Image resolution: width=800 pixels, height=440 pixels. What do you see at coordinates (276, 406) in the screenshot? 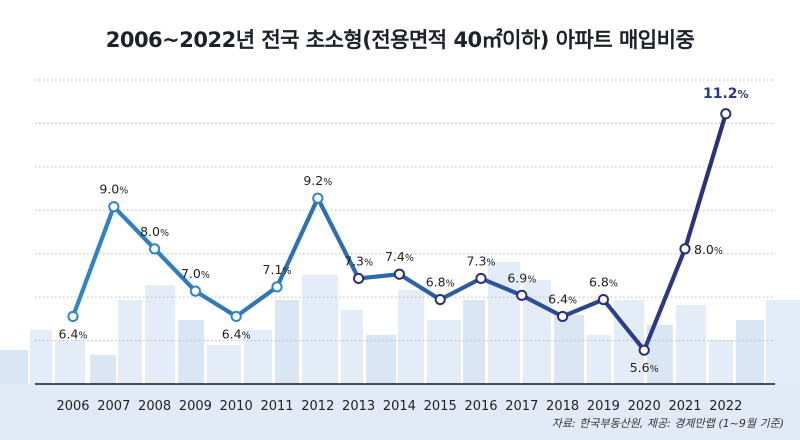
I see `x-tick-label: 2011` at bounding box center [276, 406].